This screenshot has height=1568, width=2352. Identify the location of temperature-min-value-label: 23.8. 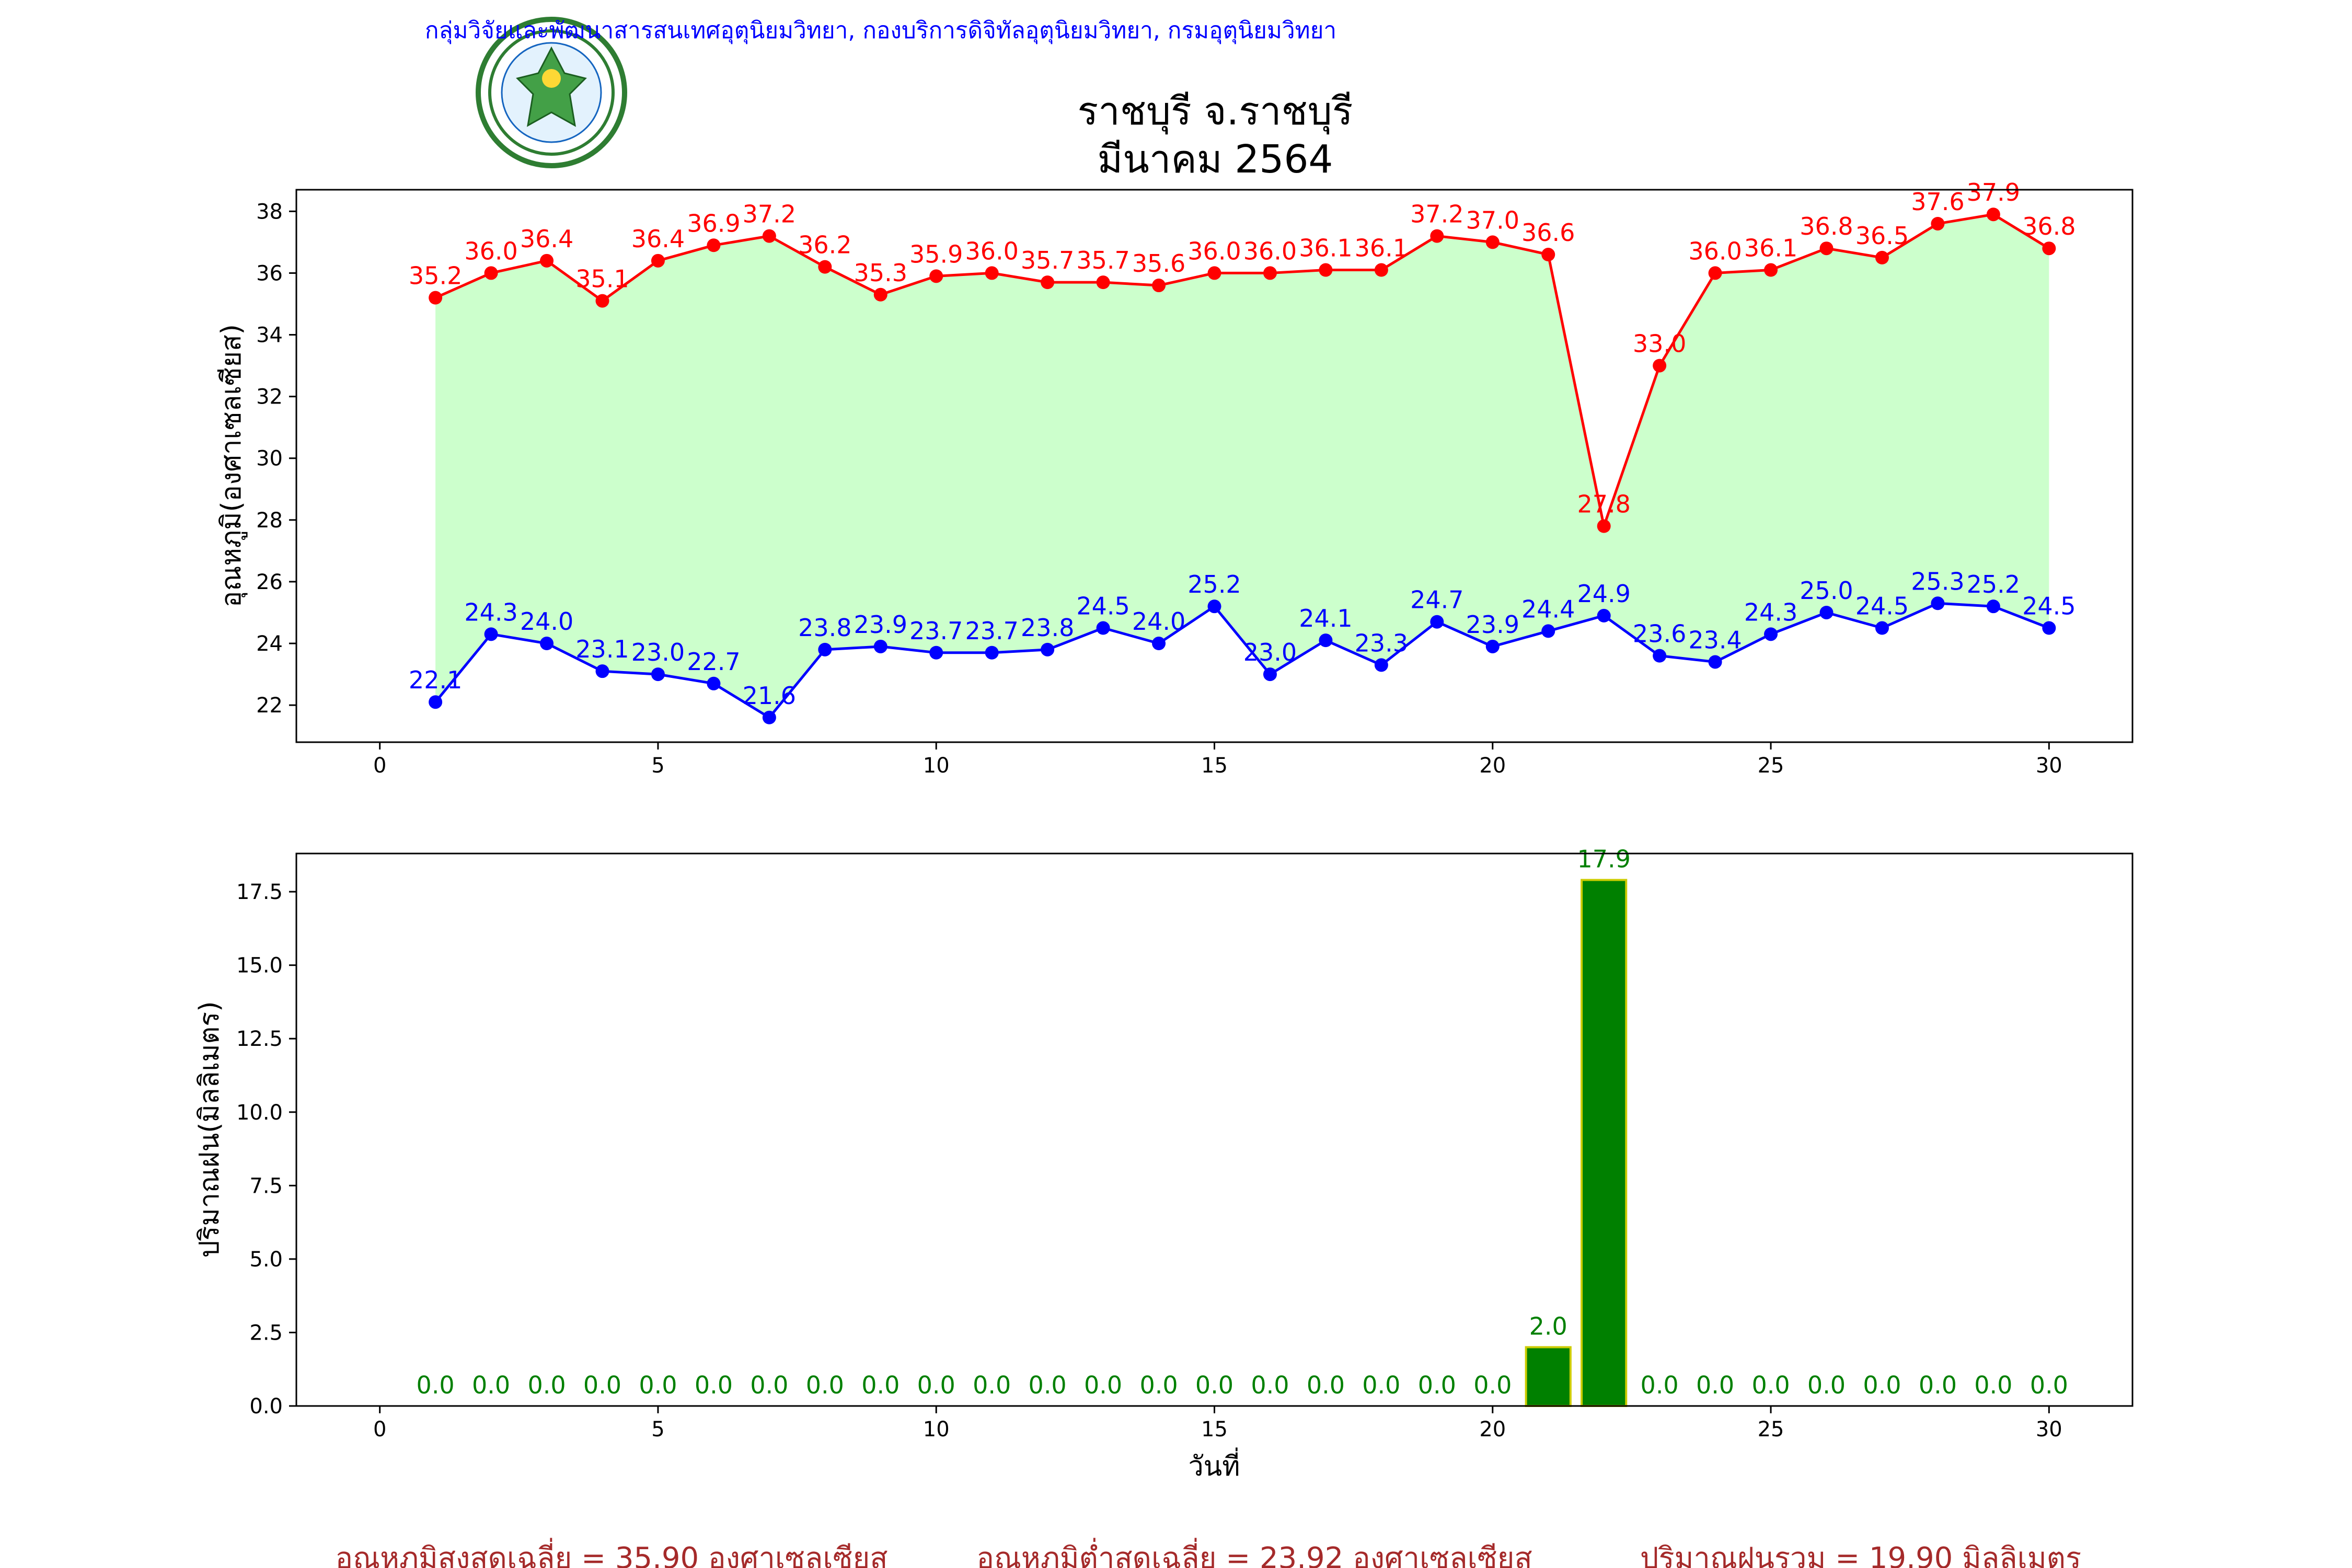
(824, 628).